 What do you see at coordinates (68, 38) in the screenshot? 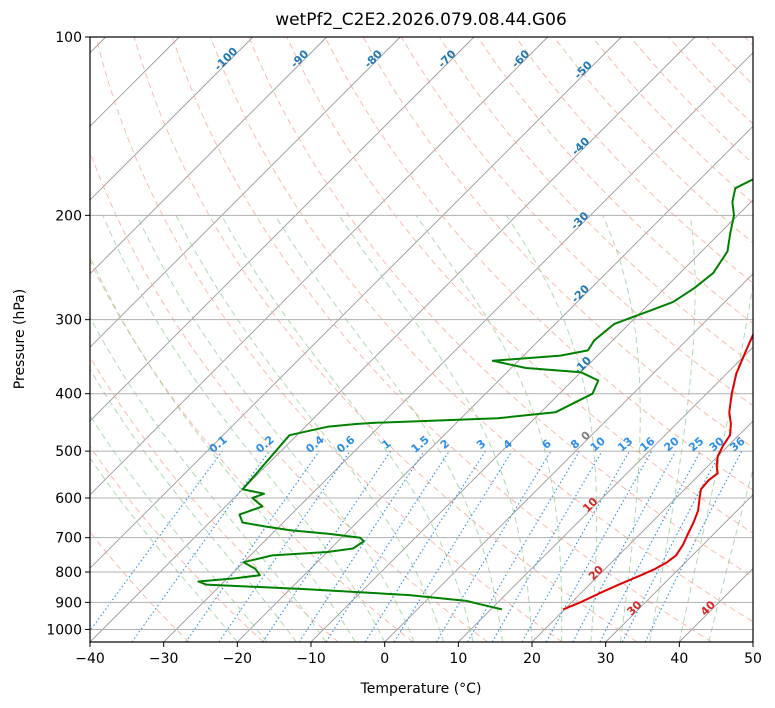
I see `y-tick-label: 100` at bounding box center [68, 38].